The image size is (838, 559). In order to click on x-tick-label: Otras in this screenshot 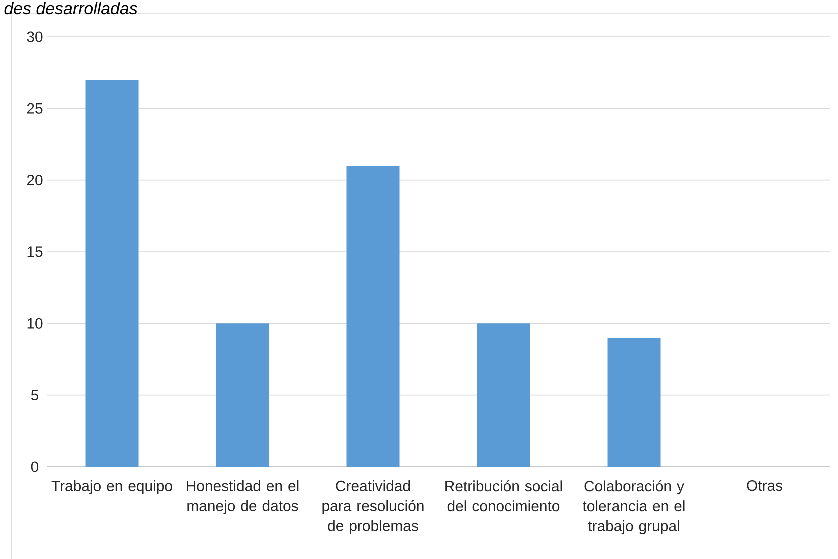, I will do `click(764, 486)`.